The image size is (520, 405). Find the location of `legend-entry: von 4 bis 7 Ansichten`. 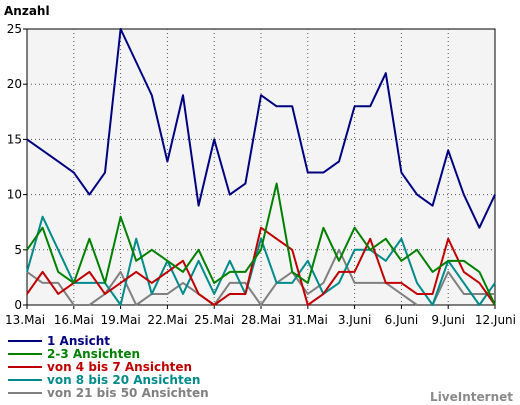

legend-entry: von 4 bis 7 Ansichten is located at coordinates (119, 367).